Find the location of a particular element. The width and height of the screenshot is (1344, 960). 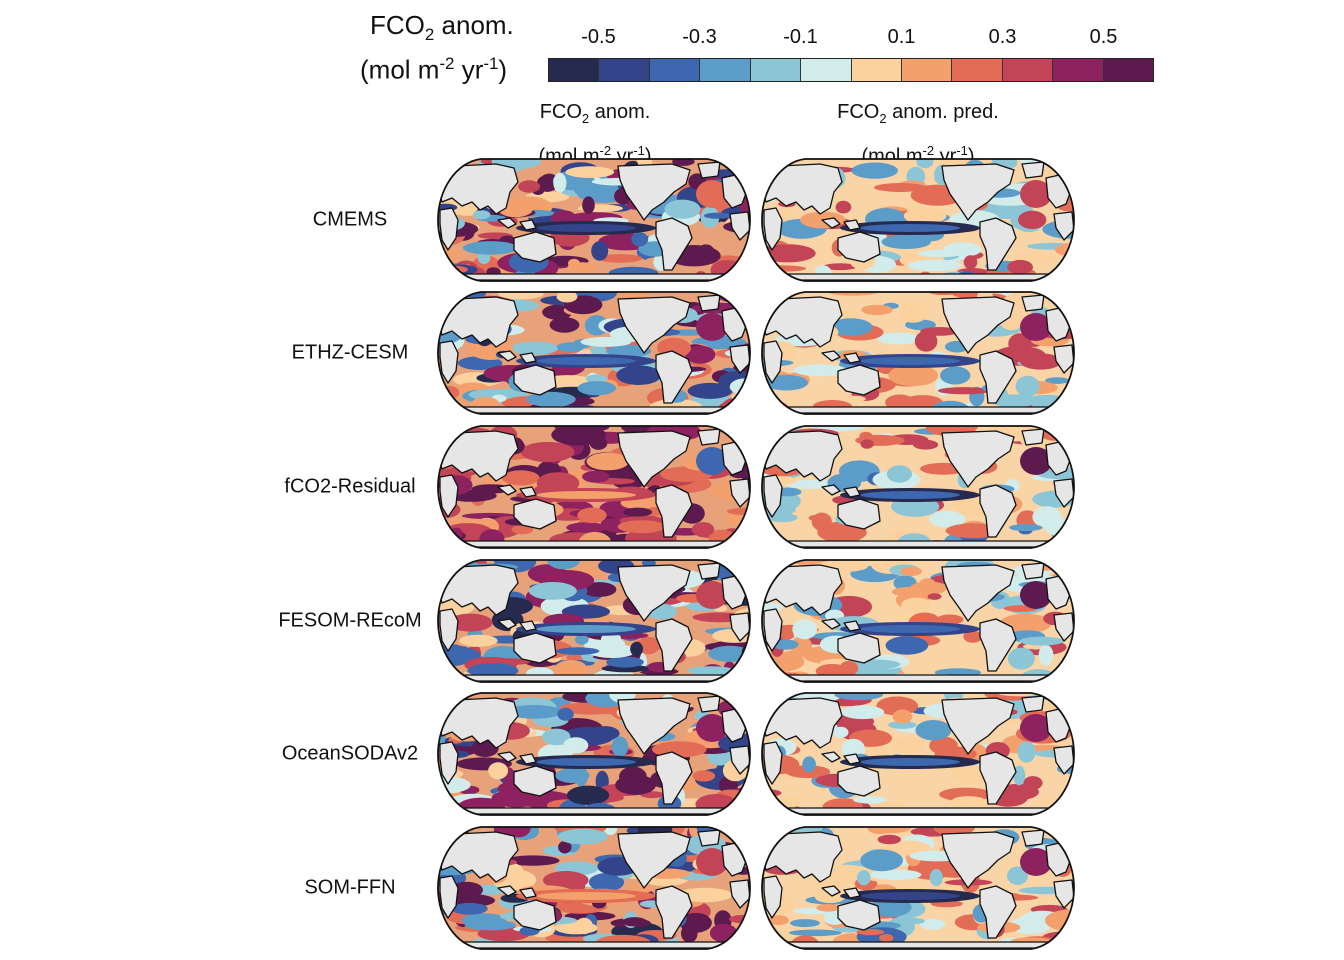

anomaly-map-ethz-cesm is located at coordinates (594, 353).